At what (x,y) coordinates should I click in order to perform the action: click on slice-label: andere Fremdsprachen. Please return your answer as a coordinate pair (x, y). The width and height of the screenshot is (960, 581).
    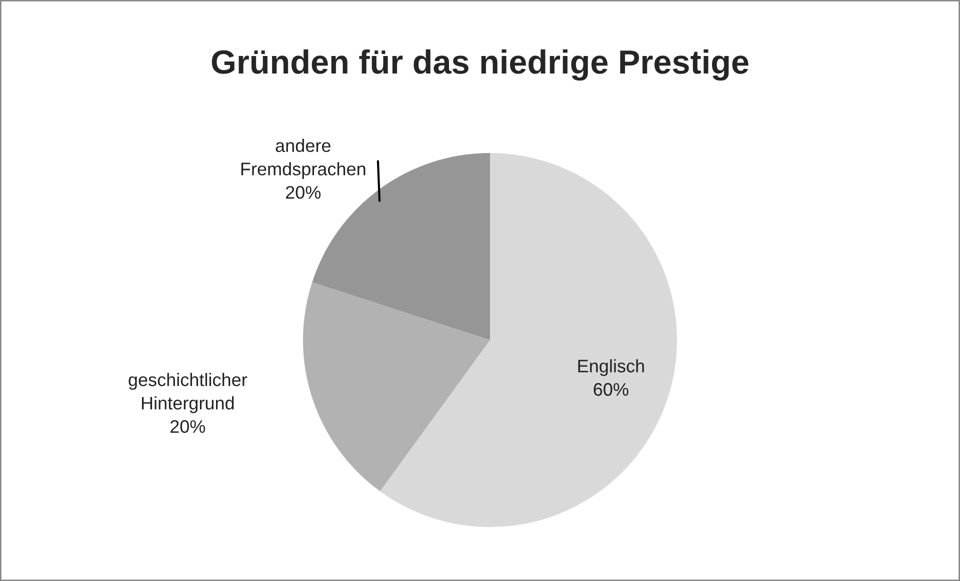
    Looking at the image, I should click on (303, 158).